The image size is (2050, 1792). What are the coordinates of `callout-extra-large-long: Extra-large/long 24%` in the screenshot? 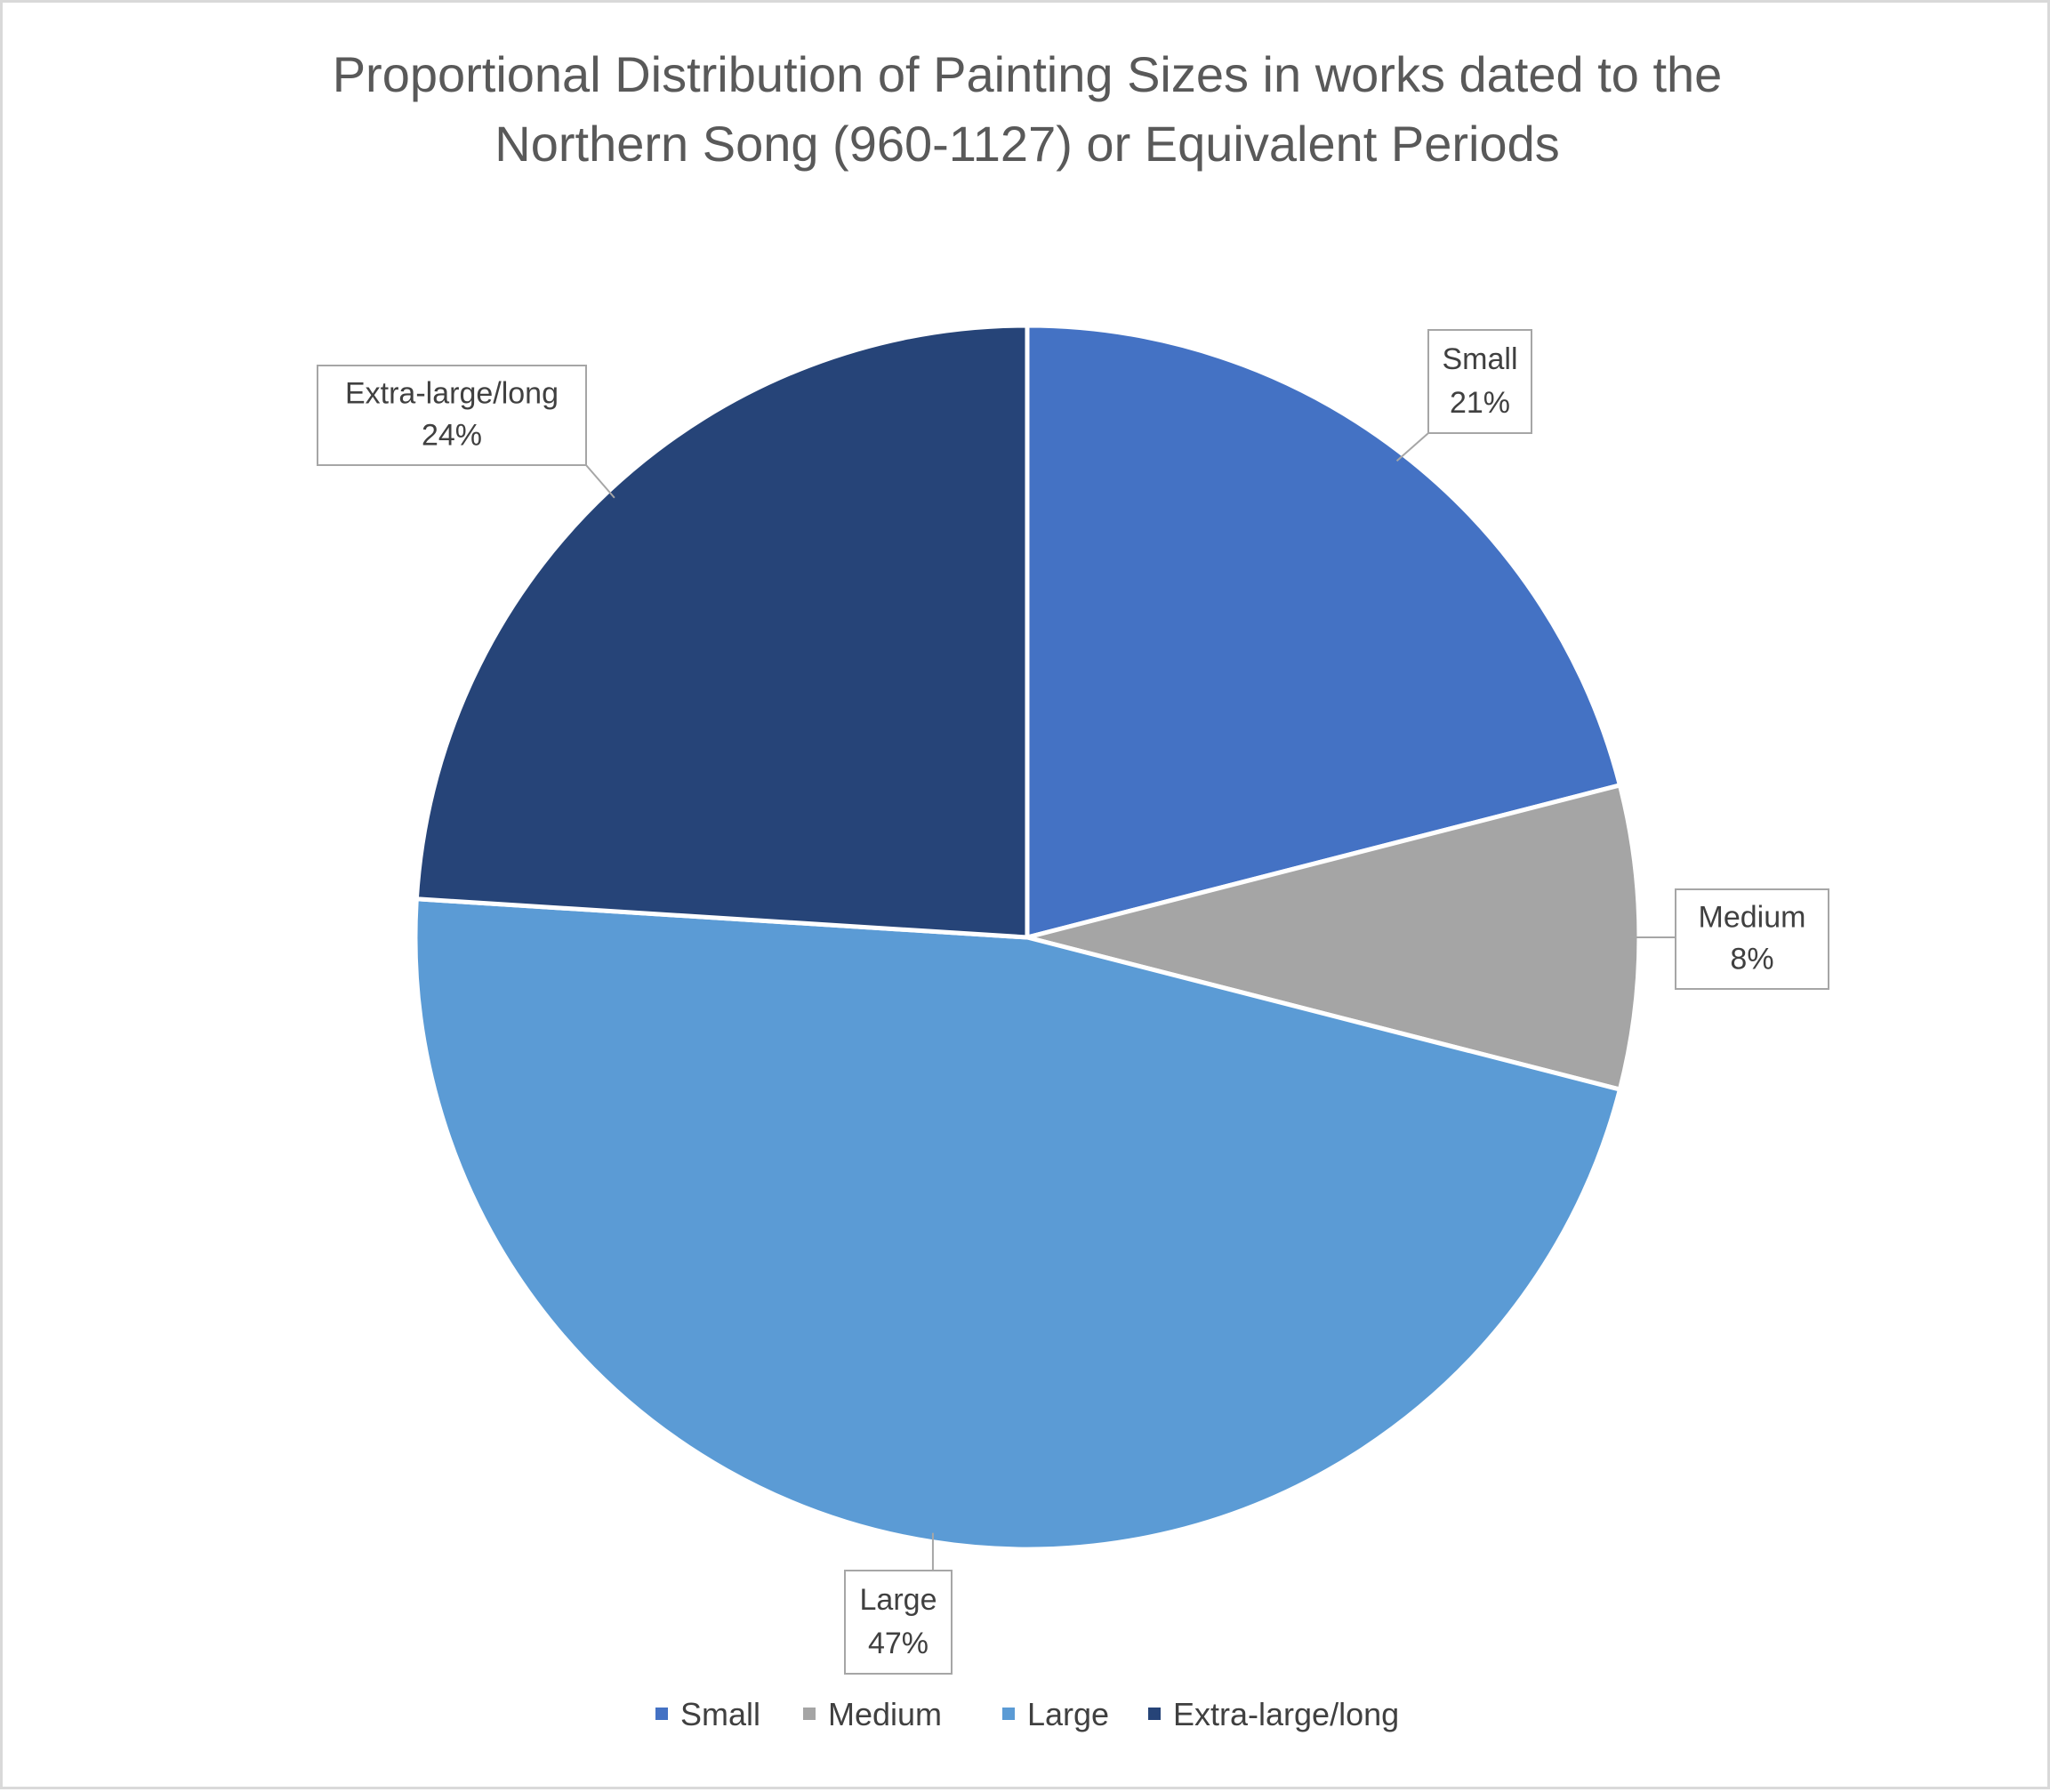 It's located at (466, 432).